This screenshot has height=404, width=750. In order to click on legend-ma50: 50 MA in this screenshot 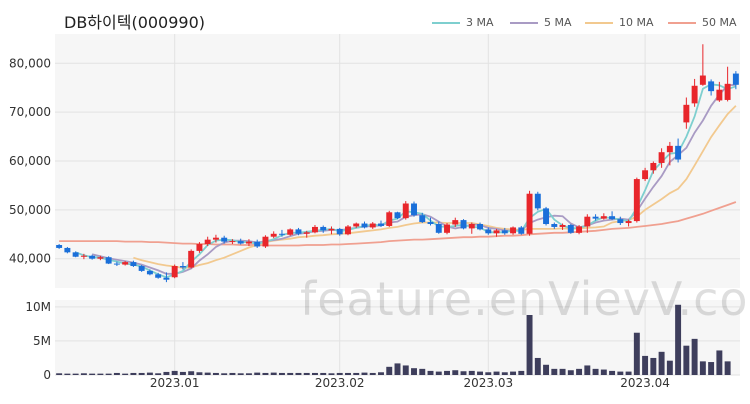, I will do `click(702, 22)`.